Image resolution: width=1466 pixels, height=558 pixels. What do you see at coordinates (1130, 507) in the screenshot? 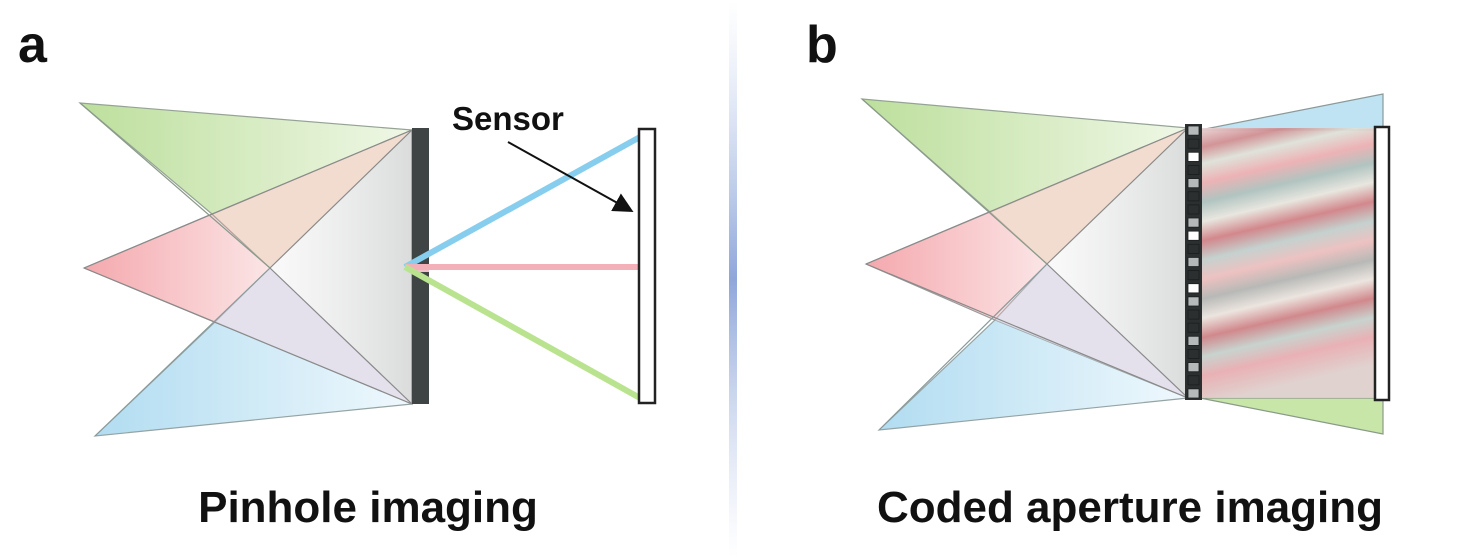
I see `panel-b-caption: Coded aperture imaging` at bounding box center [1130, 507].